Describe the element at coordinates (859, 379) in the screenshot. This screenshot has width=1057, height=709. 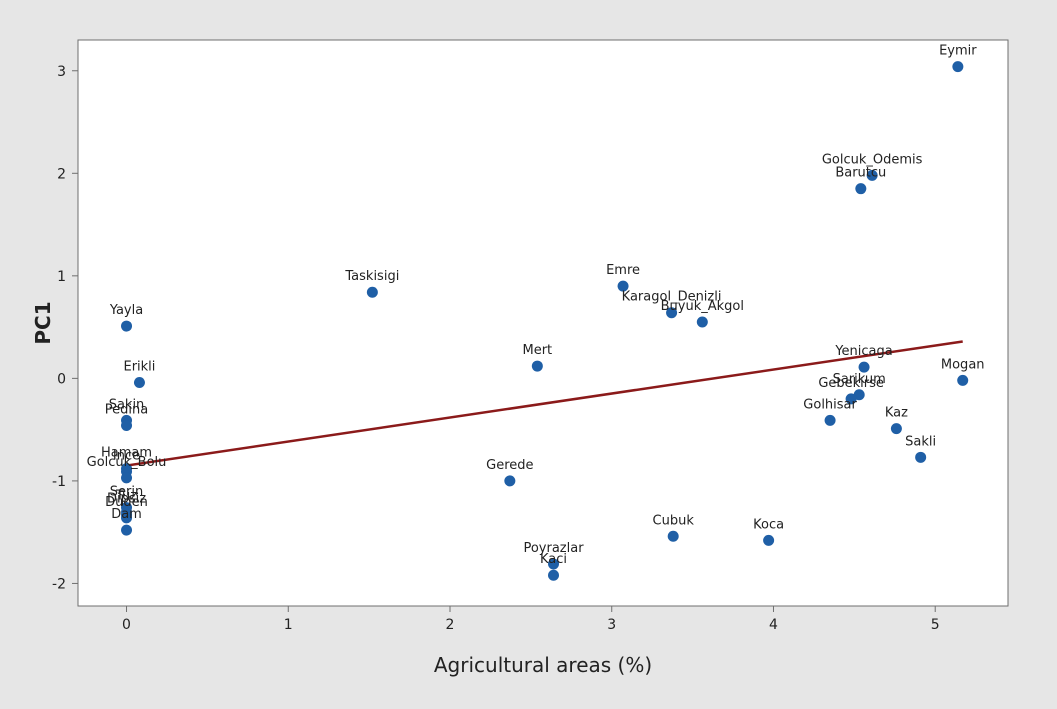
I see `point-label: Sarikum` at that location.